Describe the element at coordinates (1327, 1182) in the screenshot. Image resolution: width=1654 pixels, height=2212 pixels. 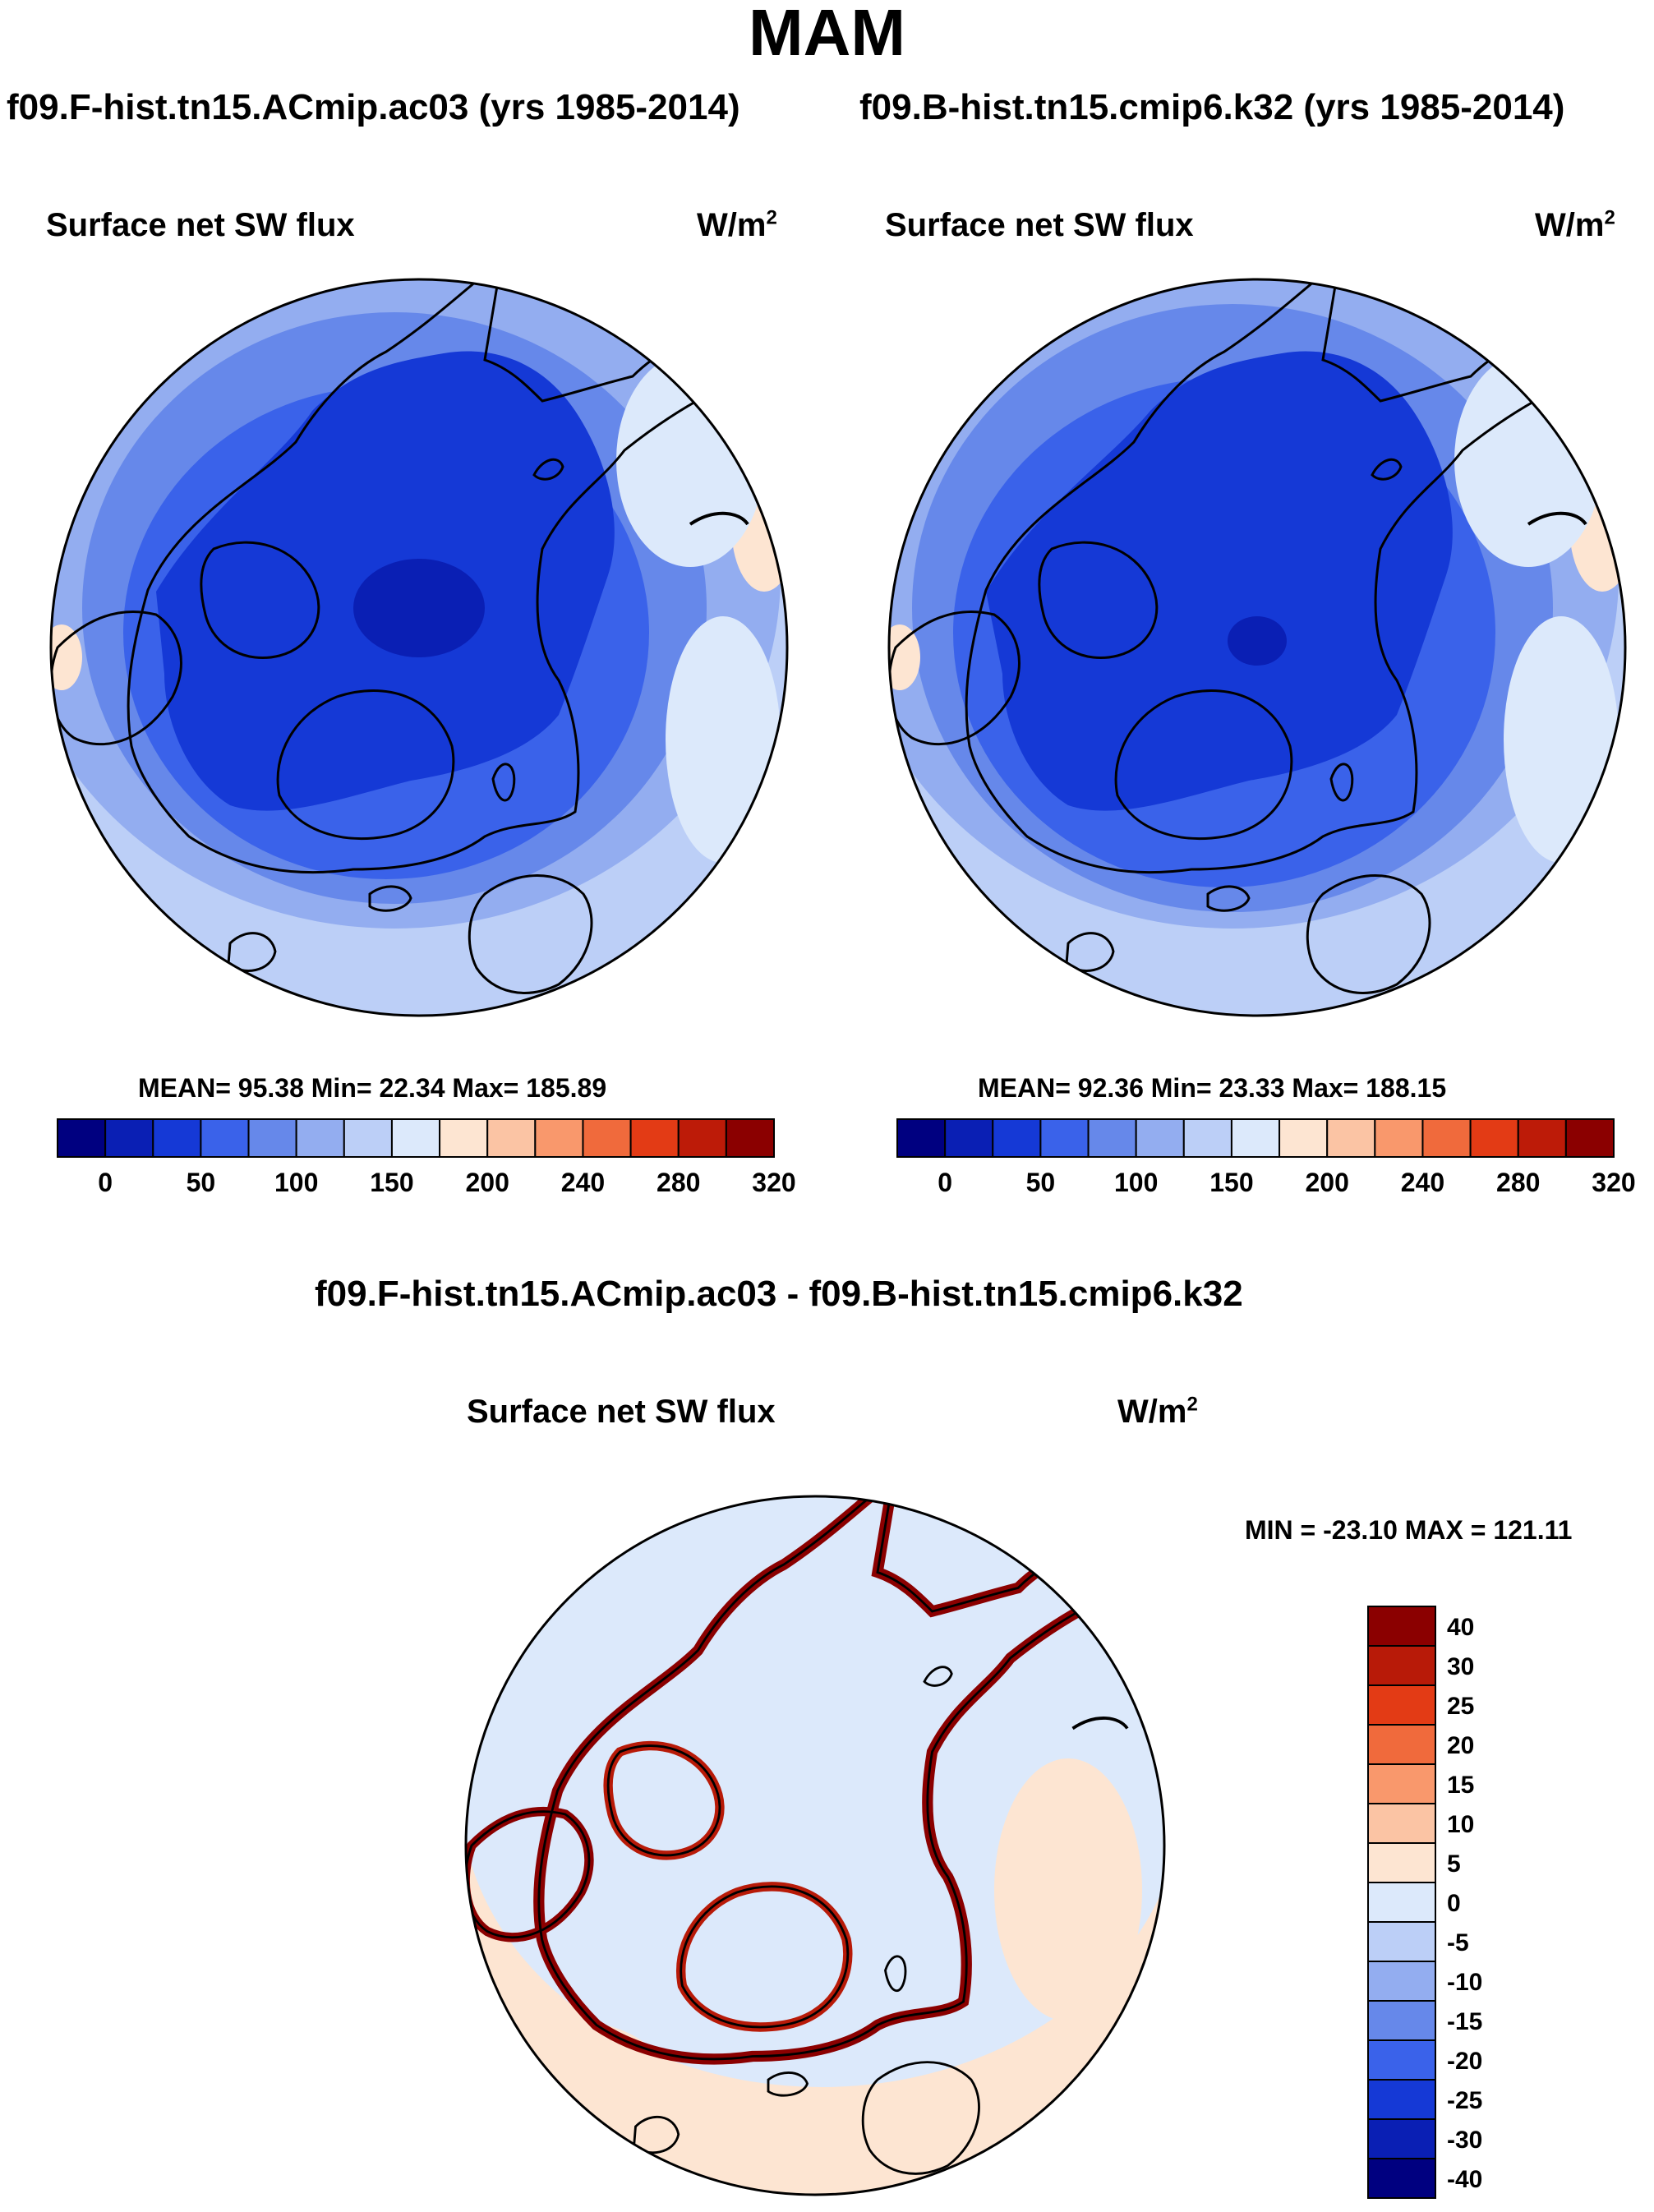
I see `panel2-colorbar-tick-label: 200` at that location.